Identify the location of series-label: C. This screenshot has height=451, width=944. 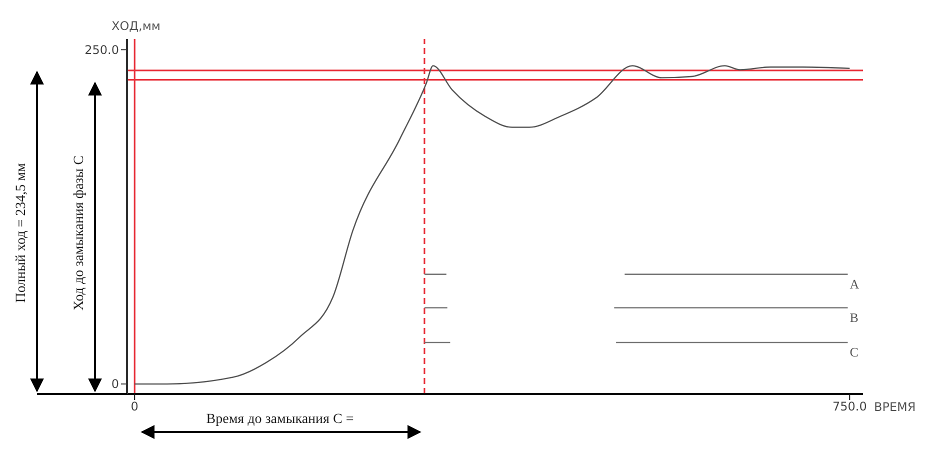
(854, 352).